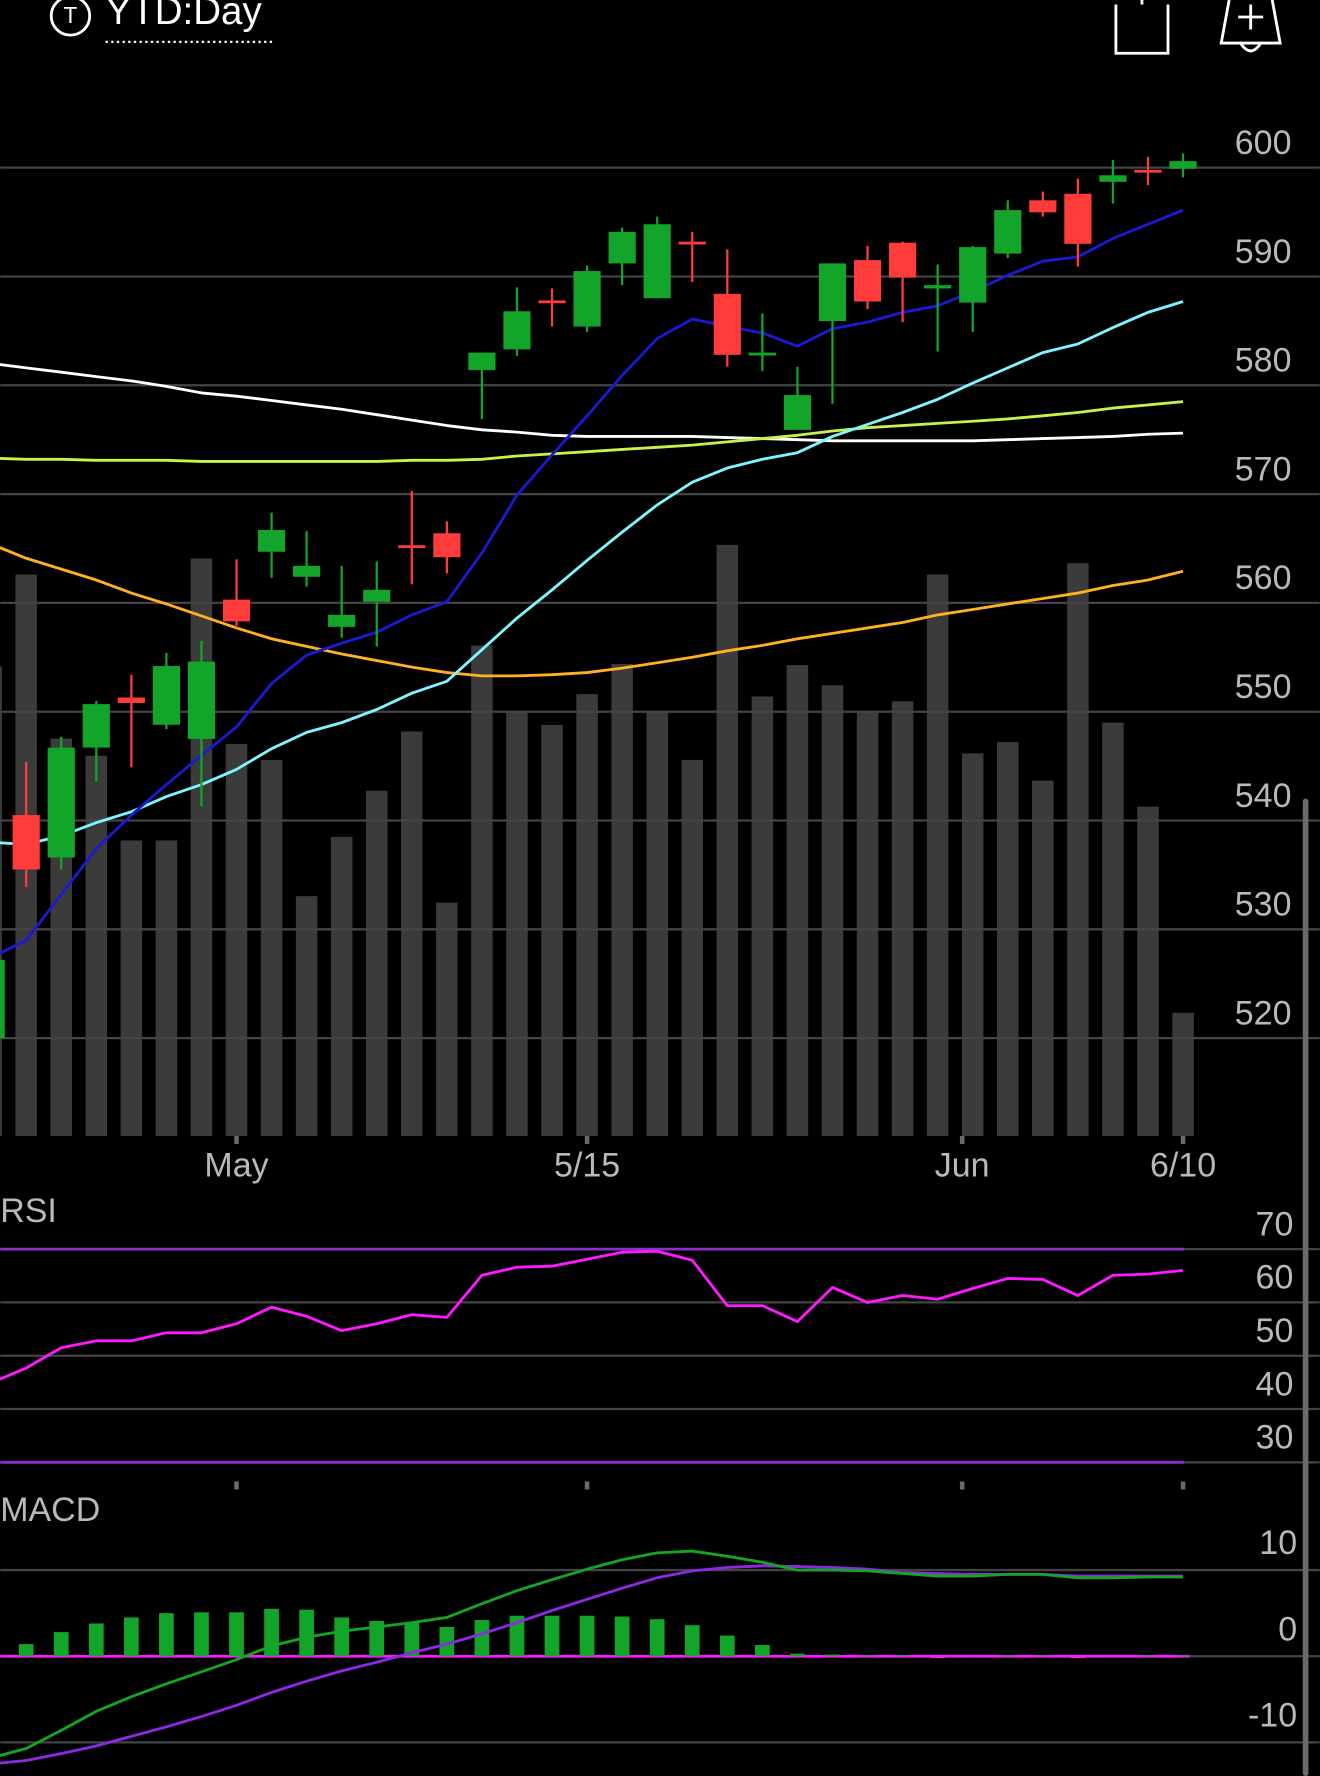 The width and height of the screenshot is (1320, 1776). What do you see at coordinates (1275, 1438) in the screenshot?
I see `y-tick-label: 30` at bounding box center [1275, 1438].